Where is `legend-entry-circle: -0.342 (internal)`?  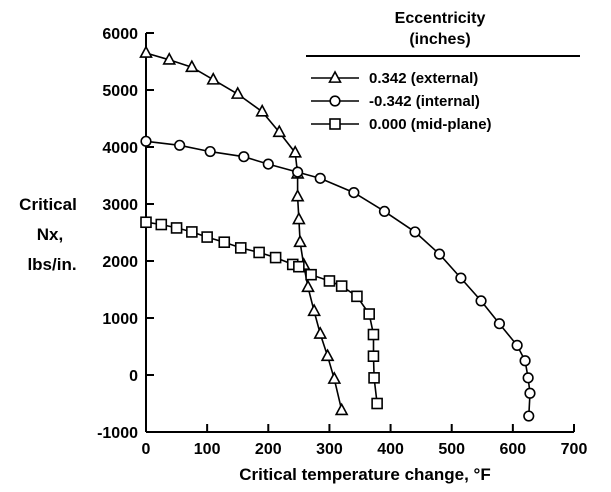 legend-entry-circle: -0.342 (internal) is located at coordinates (395, 101).